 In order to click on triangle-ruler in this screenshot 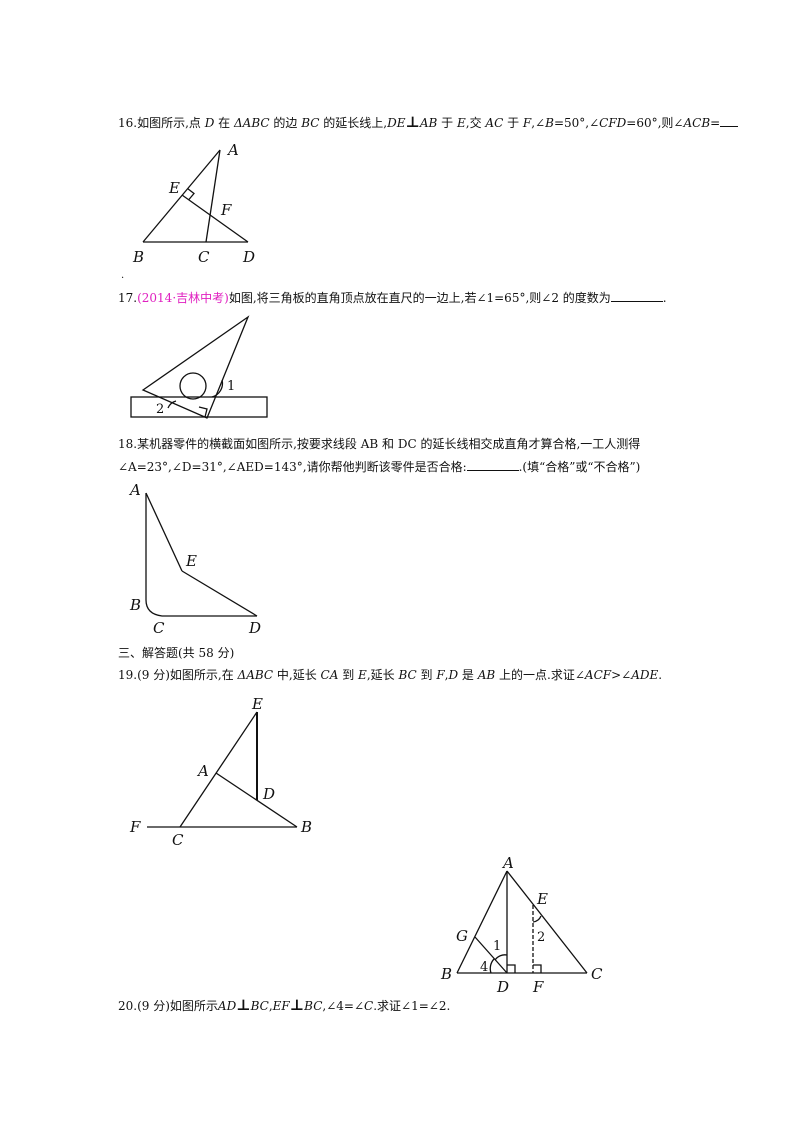, I will do `click(195, 367)`.